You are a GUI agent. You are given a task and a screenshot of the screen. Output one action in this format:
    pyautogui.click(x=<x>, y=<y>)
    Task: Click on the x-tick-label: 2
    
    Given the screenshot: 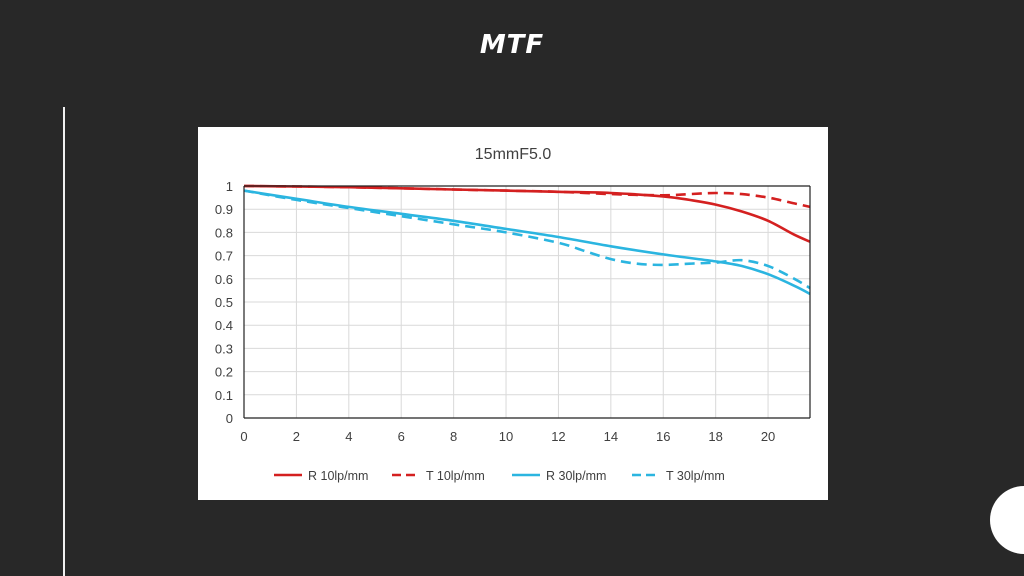 What is the action you would take?
    pyautogui.click(x=296, y=436)
    